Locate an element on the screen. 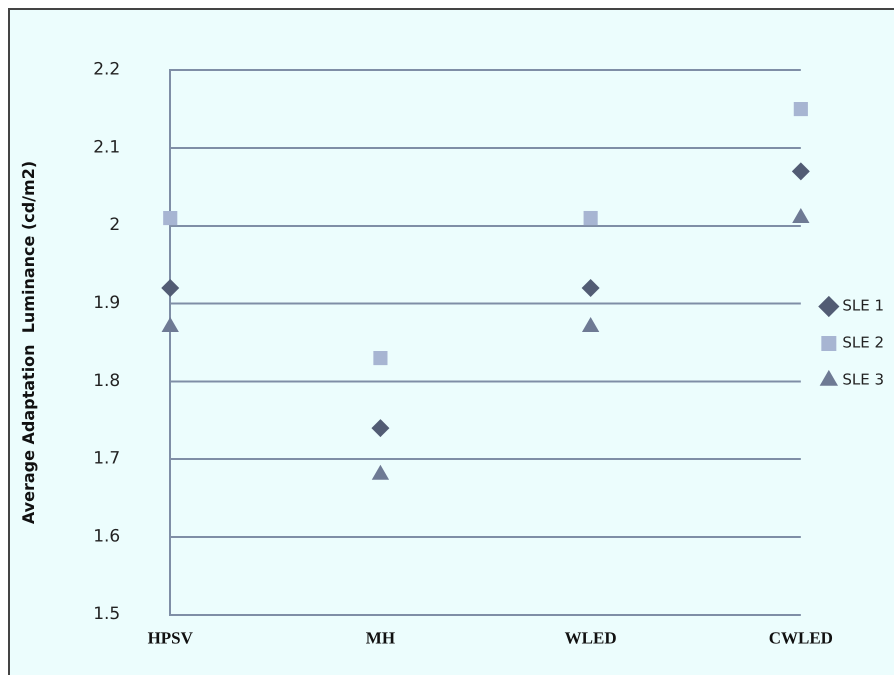  y-axis-title: Average Adaptation Luminance (cd/m2) is located at coordinates (28, 342).